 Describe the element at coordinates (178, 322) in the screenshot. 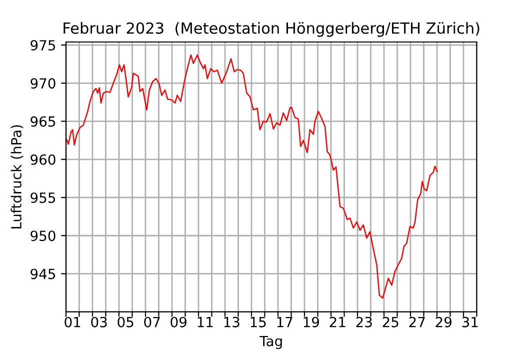

I see `x-tick-label: 09` at that location.